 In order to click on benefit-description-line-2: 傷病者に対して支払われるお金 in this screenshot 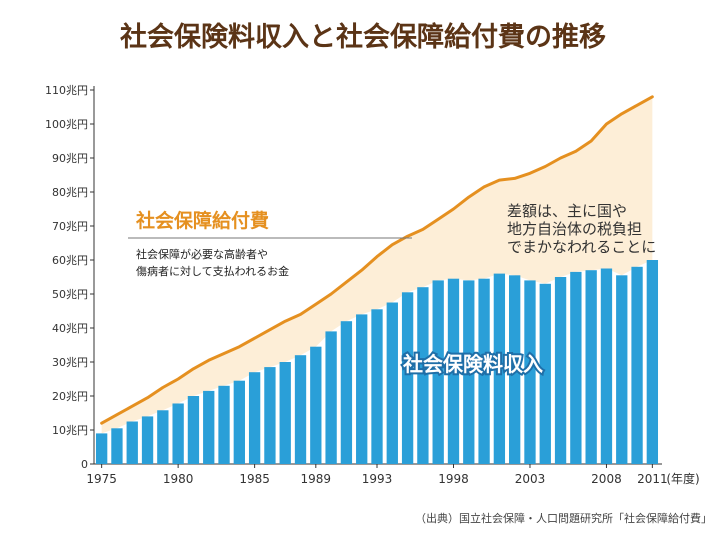, I will do `click(212, 271)`.